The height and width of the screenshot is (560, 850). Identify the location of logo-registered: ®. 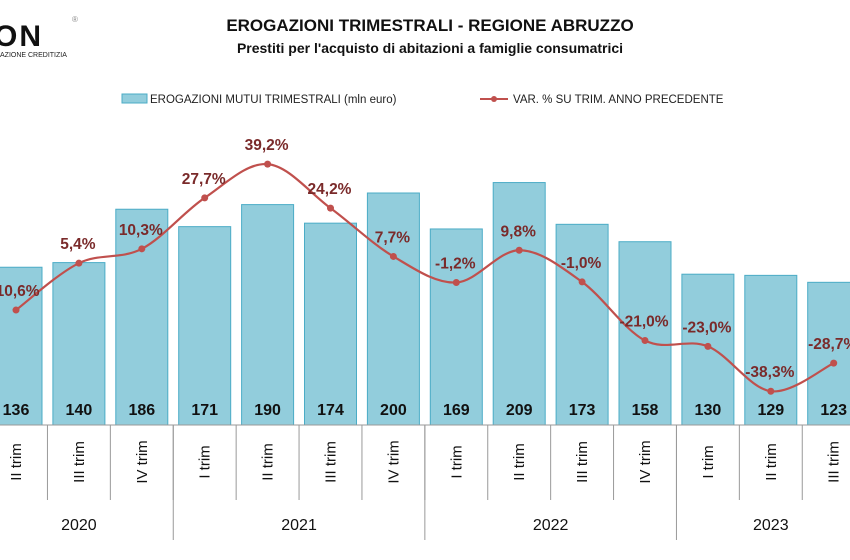
(75, 19).